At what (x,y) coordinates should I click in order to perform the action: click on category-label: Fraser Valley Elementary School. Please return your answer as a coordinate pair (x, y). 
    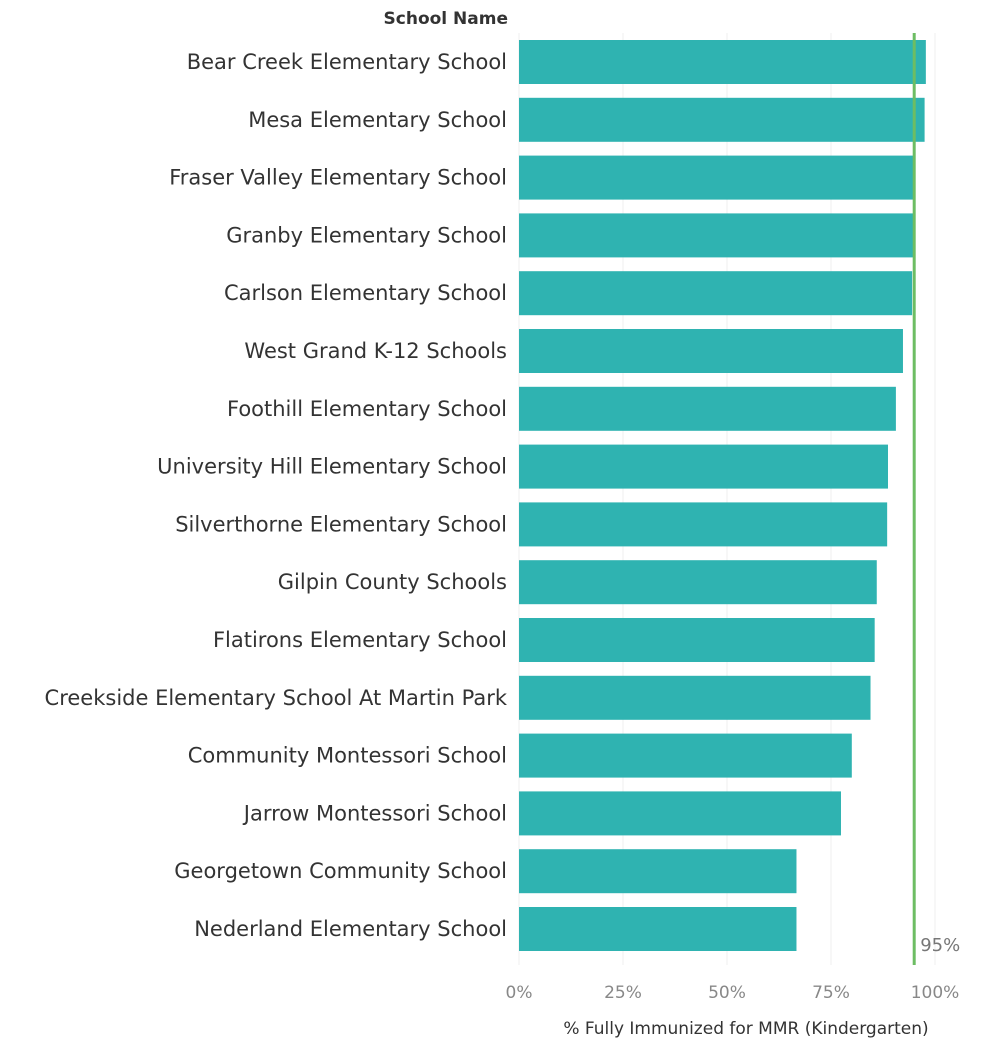
    Looking at the image, I should click on (338, 178).